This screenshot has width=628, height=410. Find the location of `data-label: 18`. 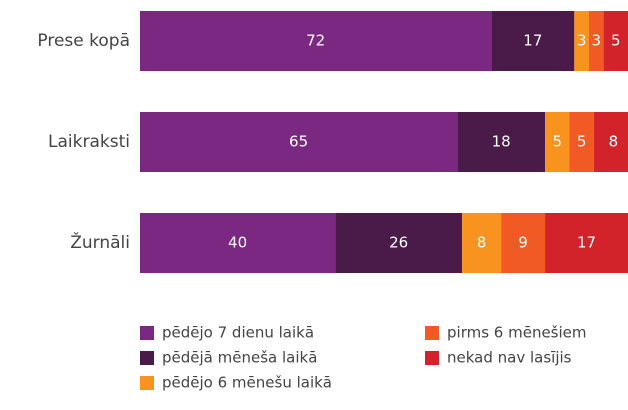

data-label: 18 is located at coordinates (501, 142).